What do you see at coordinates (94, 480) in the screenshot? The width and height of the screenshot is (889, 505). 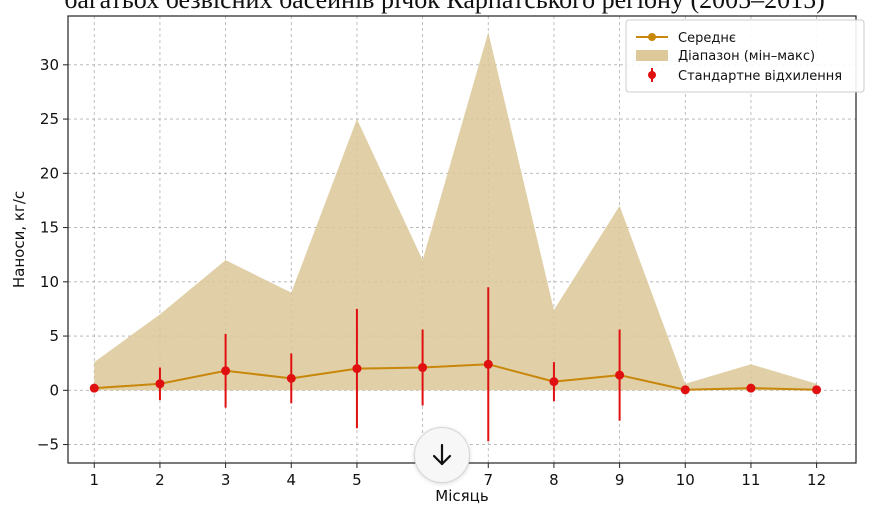 I see `x-tick-label-1: 1` at bounding box center [94, 480].